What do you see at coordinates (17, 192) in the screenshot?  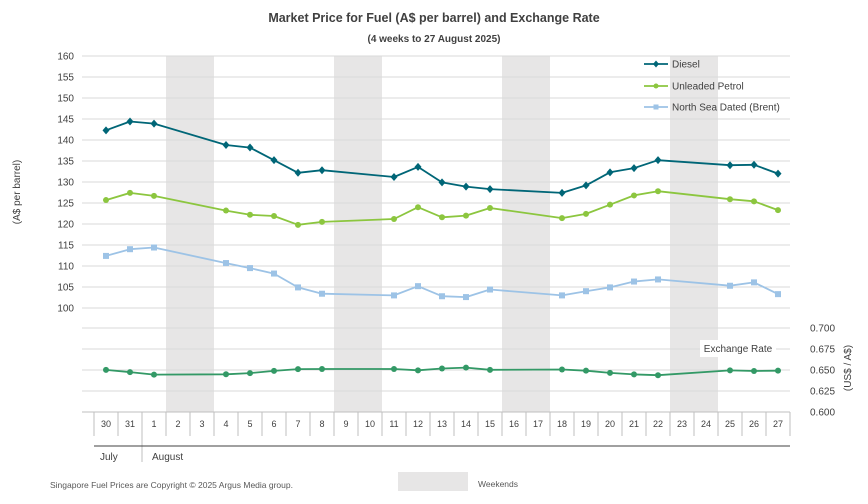 I see `y-axis-label: (A$ per barrel)` at bounding box center [17, 192].